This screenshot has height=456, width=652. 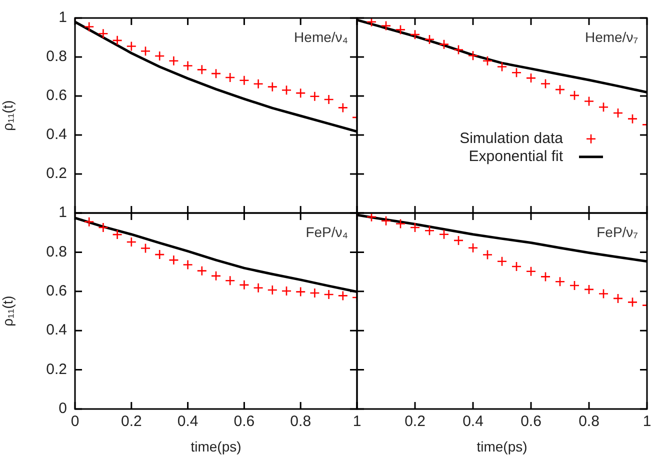 What do you see at coordinates (327, 232) in the screenshot?
I see `annotation: FeP/ν₄` at bounding box center [327, 232].